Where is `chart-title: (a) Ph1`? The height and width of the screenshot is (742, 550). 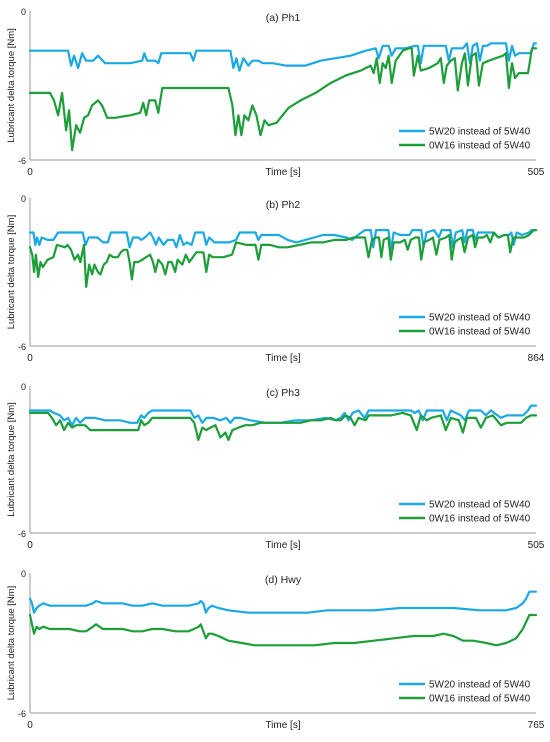
chart-title: (a) Ph1 is located at coordinates (283, 18).